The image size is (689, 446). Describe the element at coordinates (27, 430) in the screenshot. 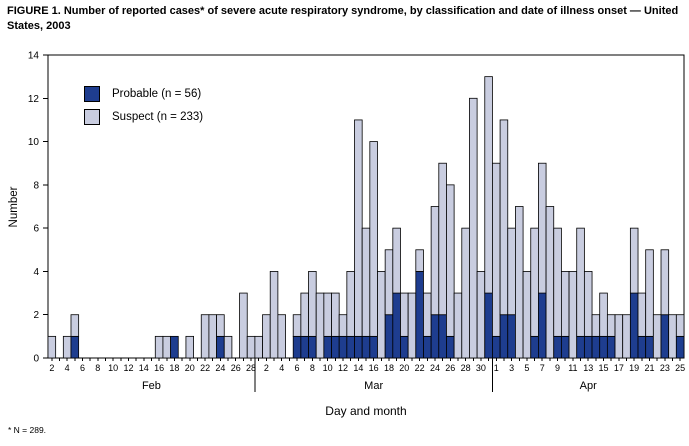

I see `footnote: * N = 289.` at that location.